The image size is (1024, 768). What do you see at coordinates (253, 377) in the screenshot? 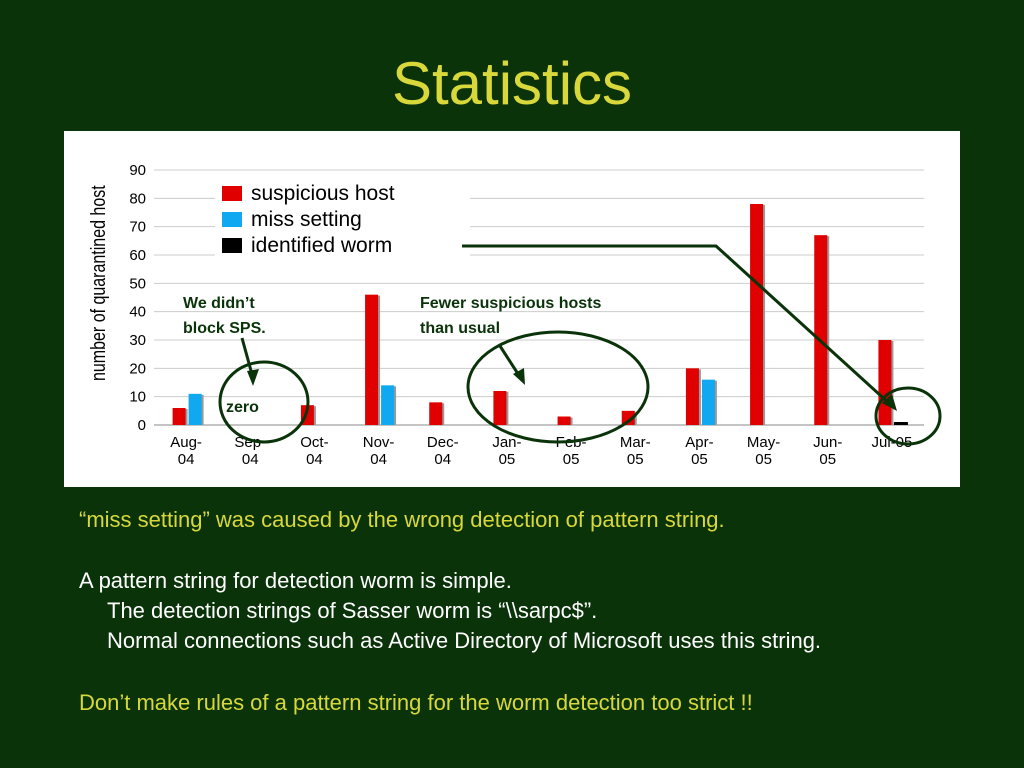
I see `sps-arrow-head` at bounding box center [253, 377].